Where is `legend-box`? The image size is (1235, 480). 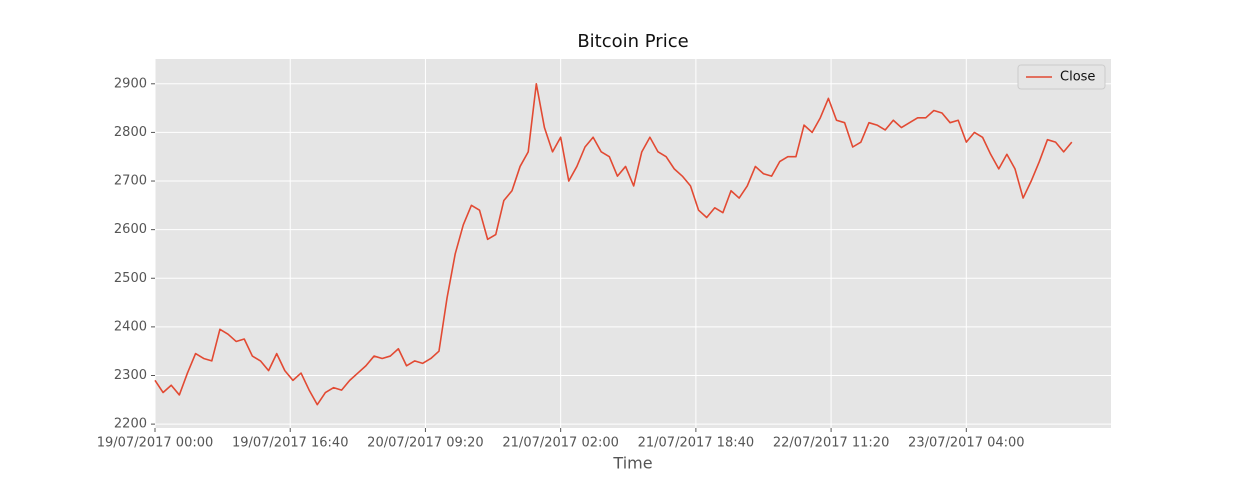 legend-box is located at coordinates (1061, 77).